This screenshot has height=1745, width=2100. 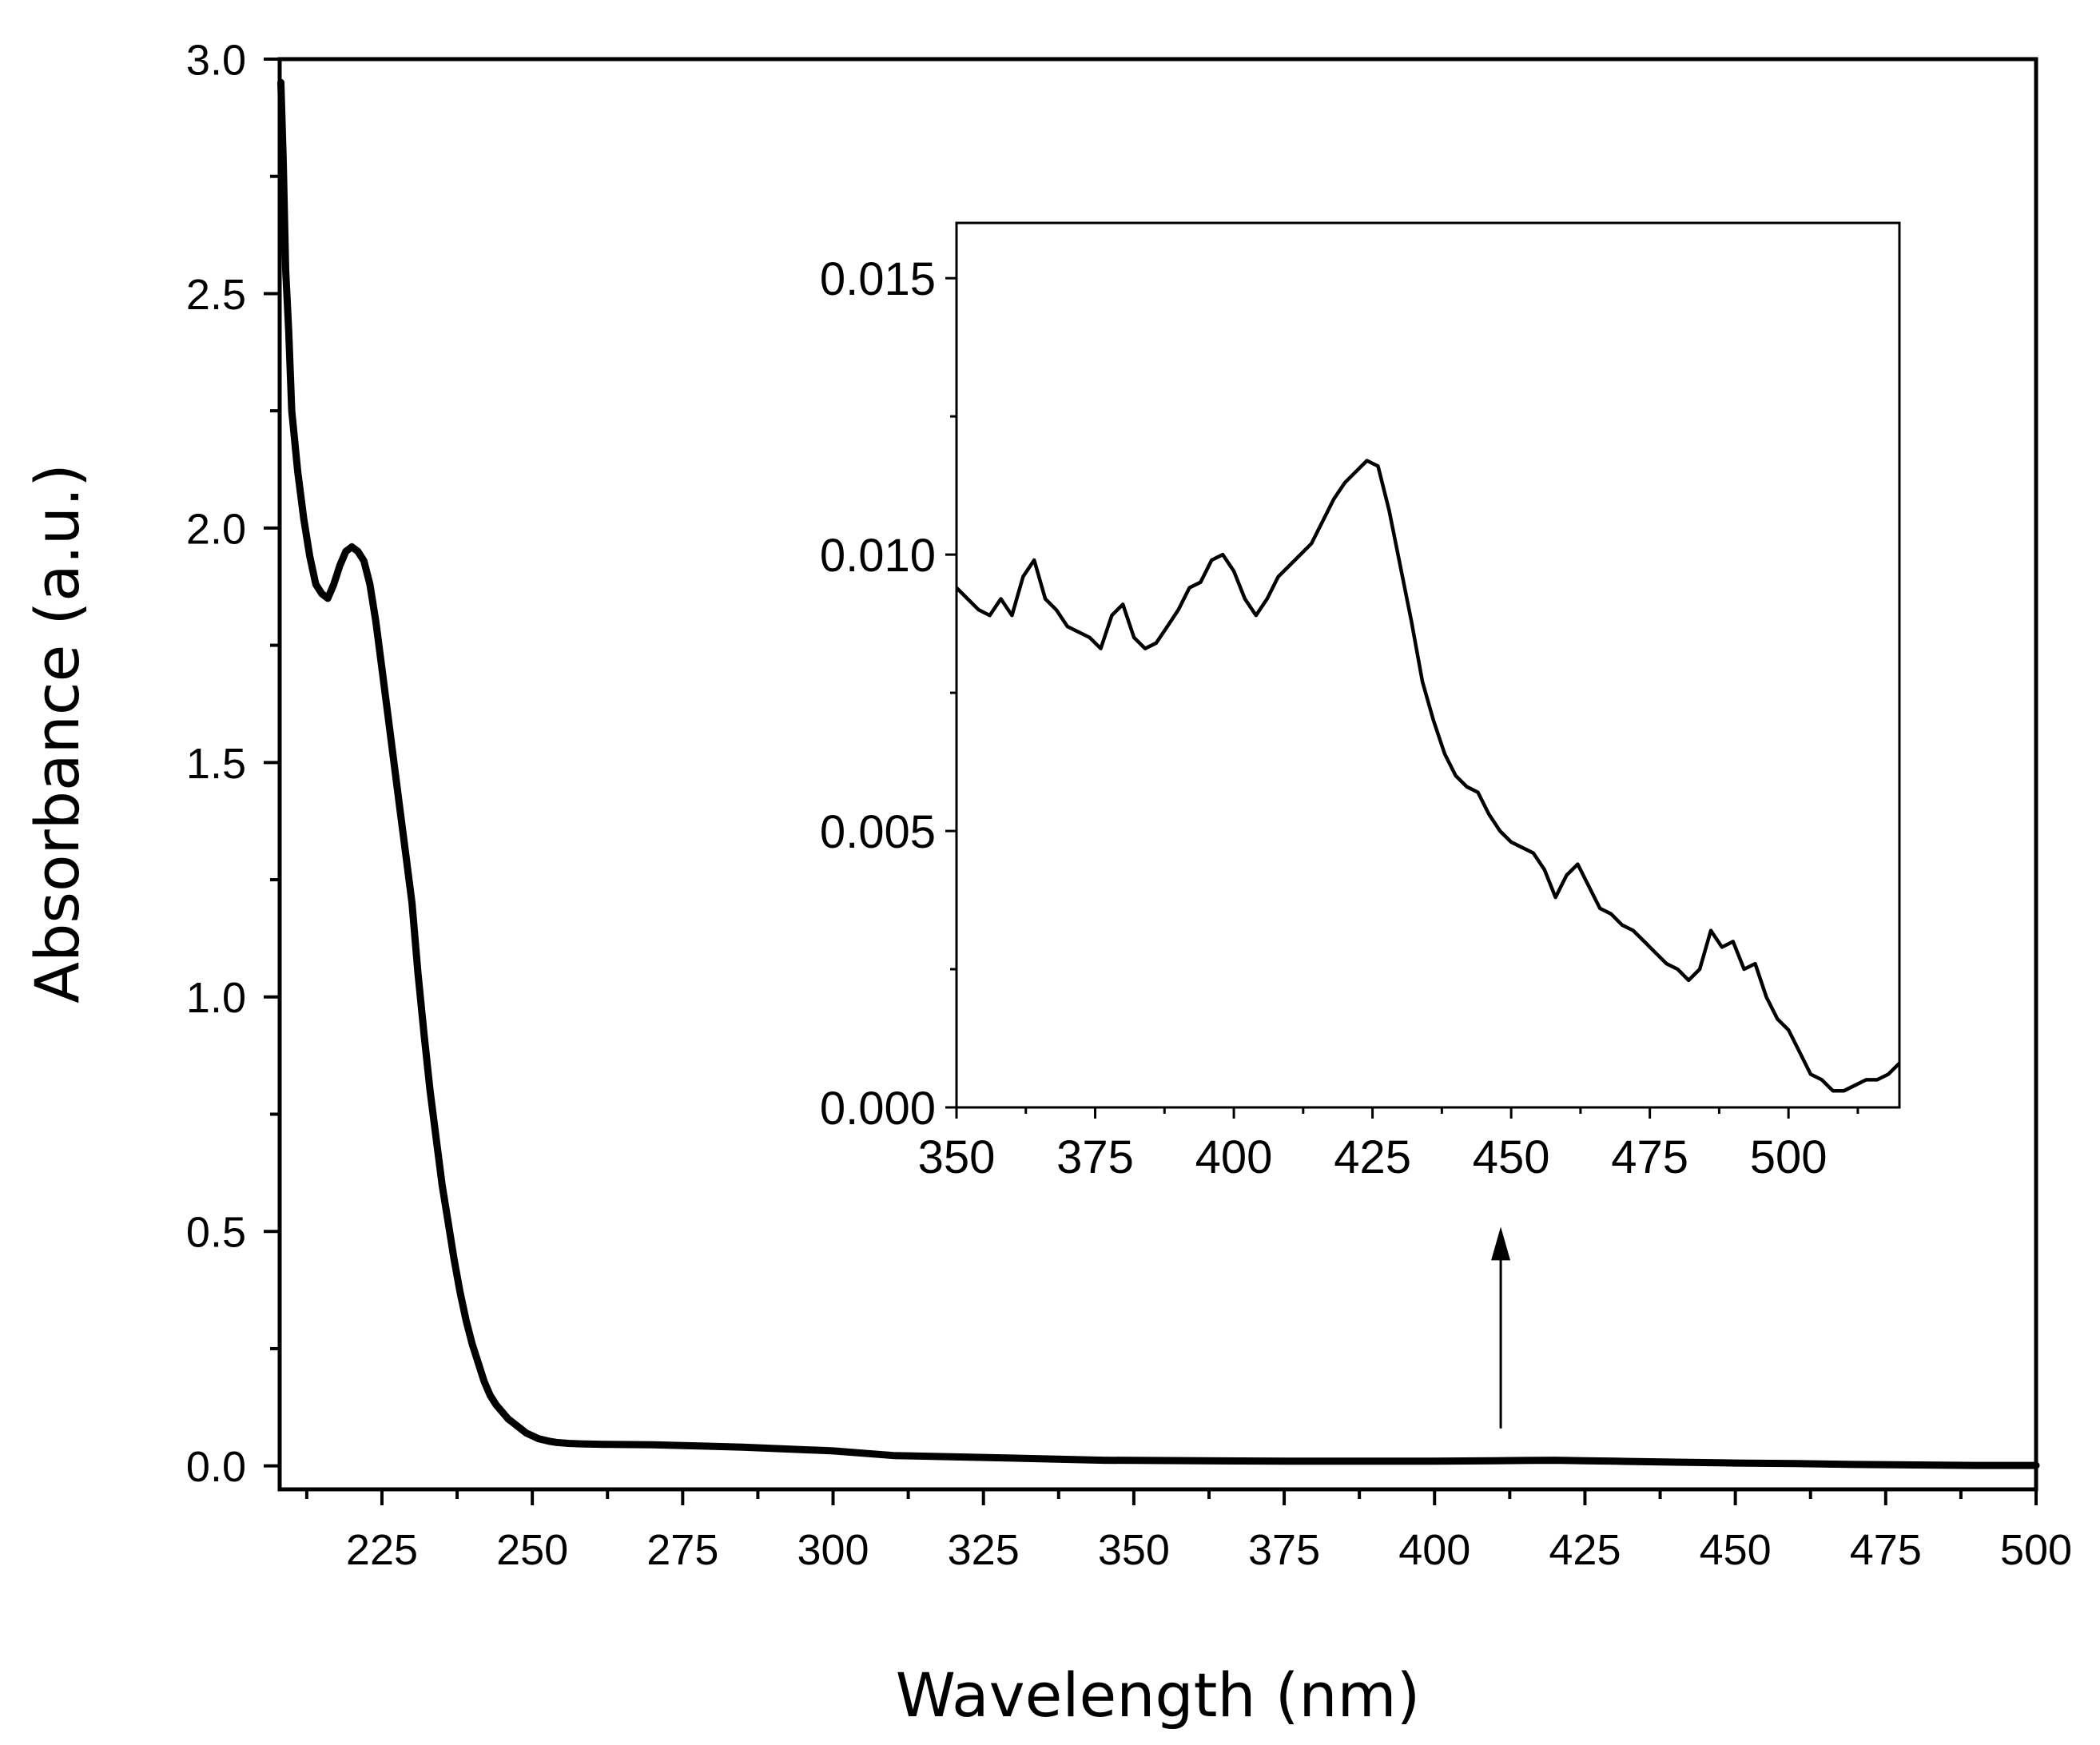 What do you see at coordinates (57, 734) in the screenshot?
I see `y-axis-title: Absorbance (a.u.)` at bounding box center [57, 734].